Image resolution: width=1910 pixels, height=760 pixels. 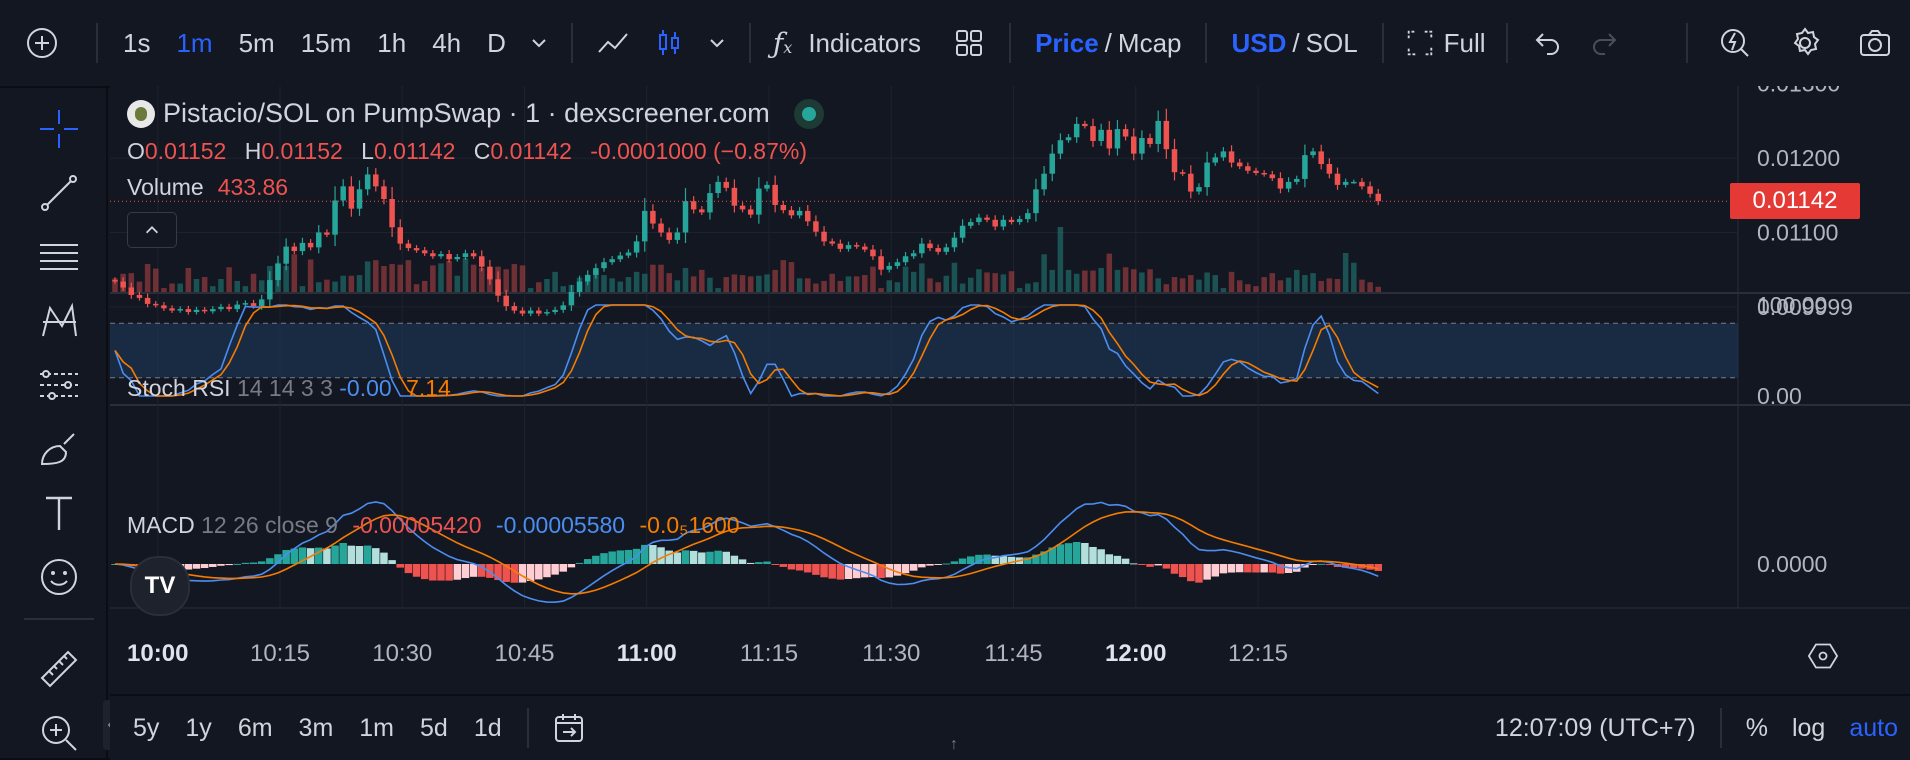 I want to click on zoom-tool, so click(x=59, y=733).